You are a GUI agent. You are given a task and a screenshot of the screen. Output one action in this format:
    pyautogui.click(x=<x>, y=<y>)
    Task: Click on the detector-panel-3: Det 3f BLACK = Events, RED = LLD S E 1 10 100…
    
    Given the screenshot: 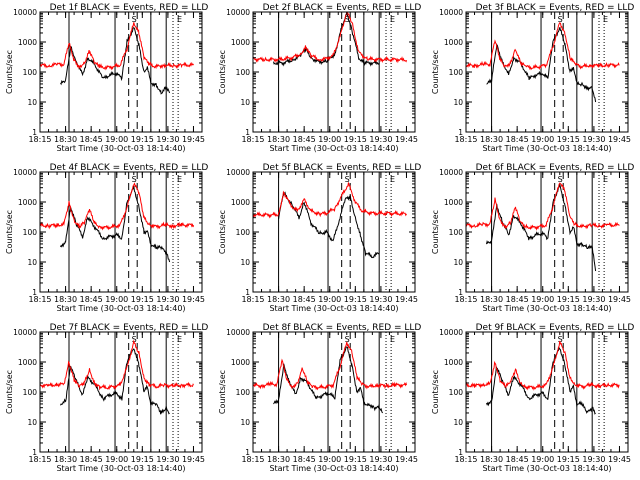 What is the action you would take?
    pyautogui.click(x=532, y=78)
    